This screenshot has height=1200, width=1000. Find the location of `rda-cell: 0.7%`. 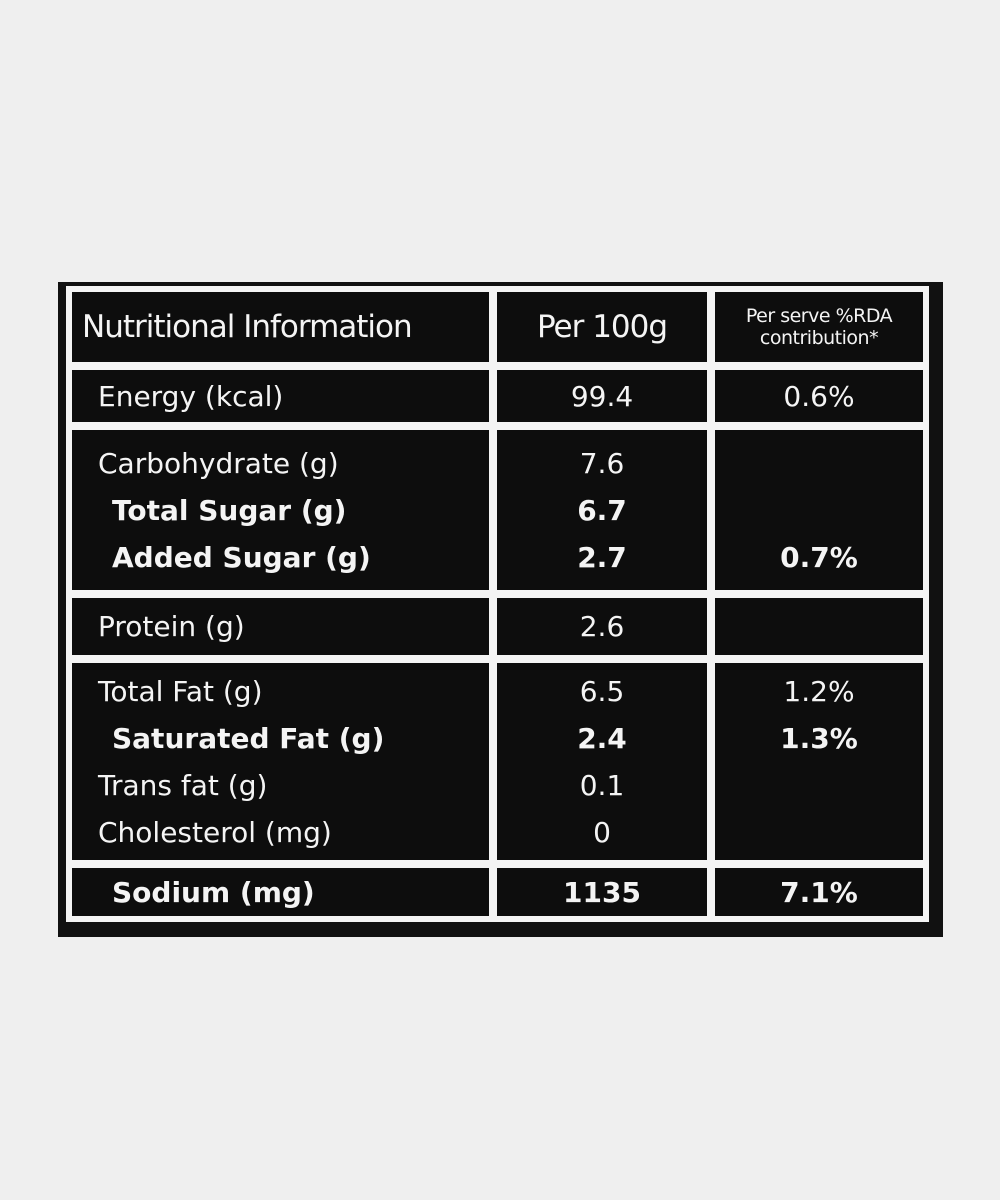

rda-cell: 0.7% is located at coordinates (819, 510).